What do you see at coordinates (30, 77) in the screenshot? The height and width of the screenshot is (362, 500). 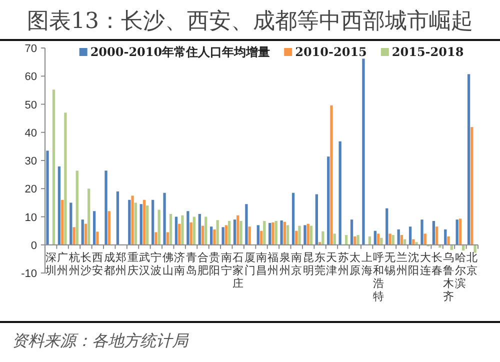 I see `y-tick-label: 60` at bounding box center [30, 77].